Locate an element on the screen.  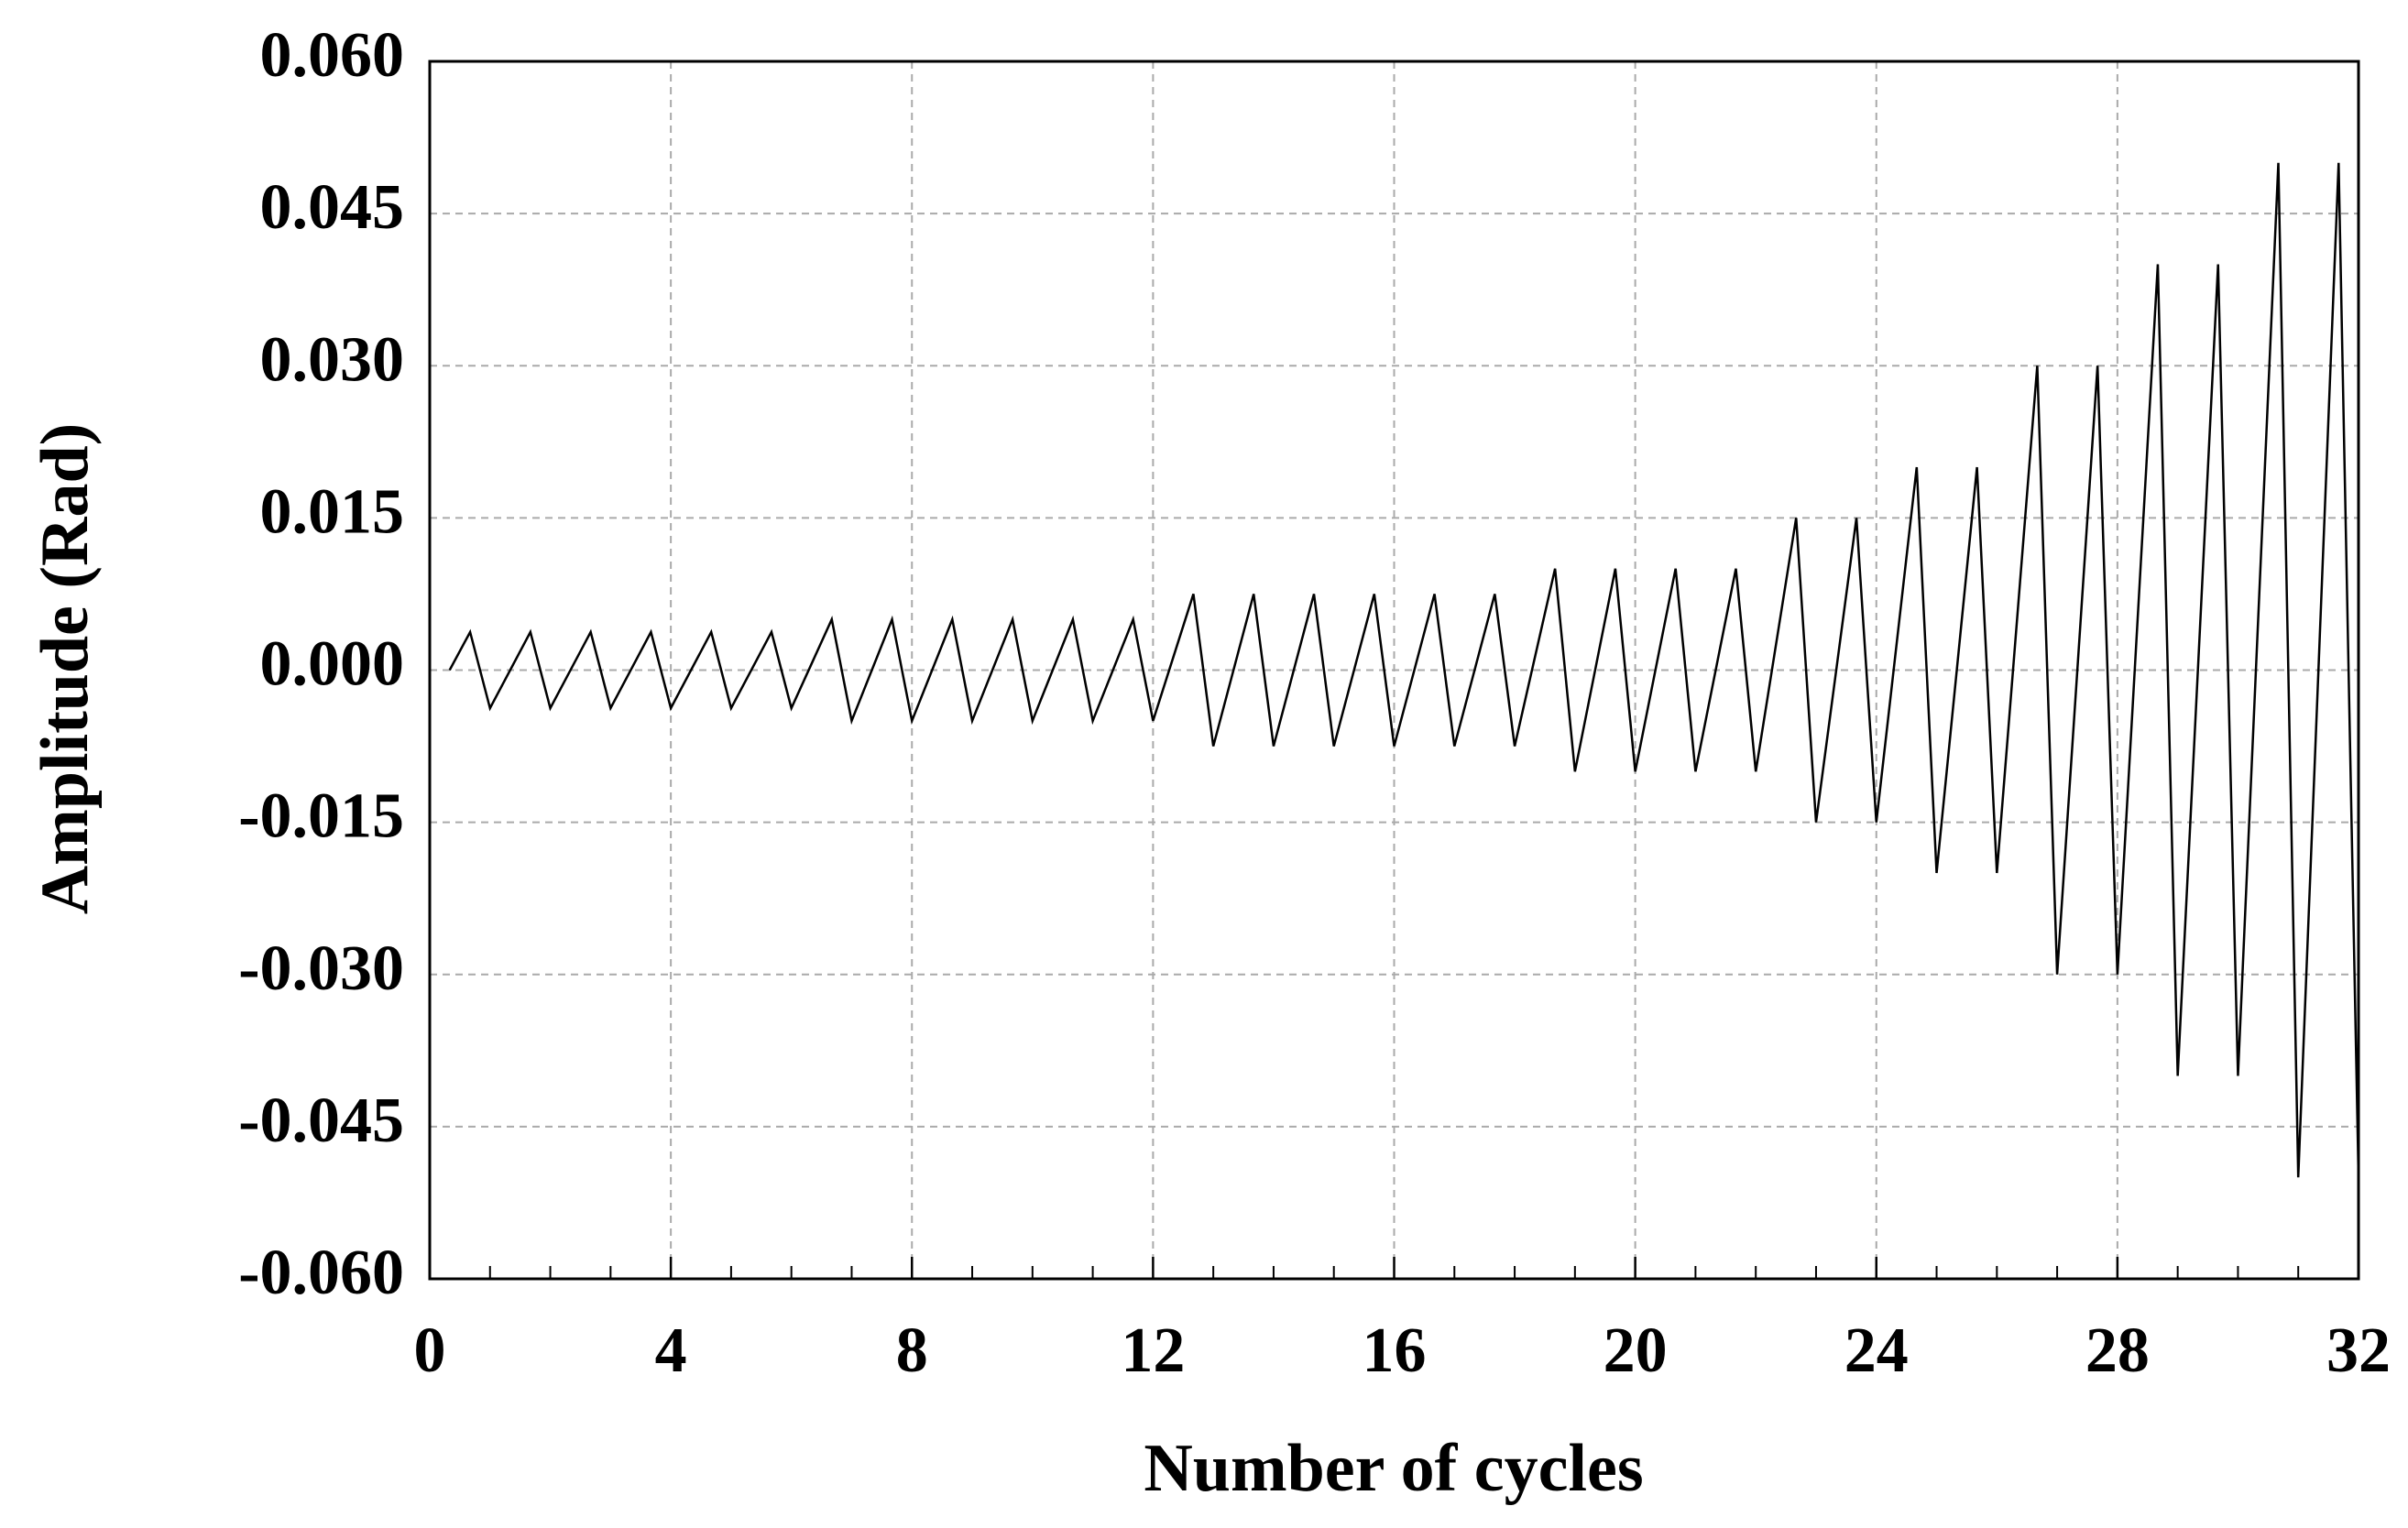
y-tick-label: 0.060 is located at coordinates (332, 55).